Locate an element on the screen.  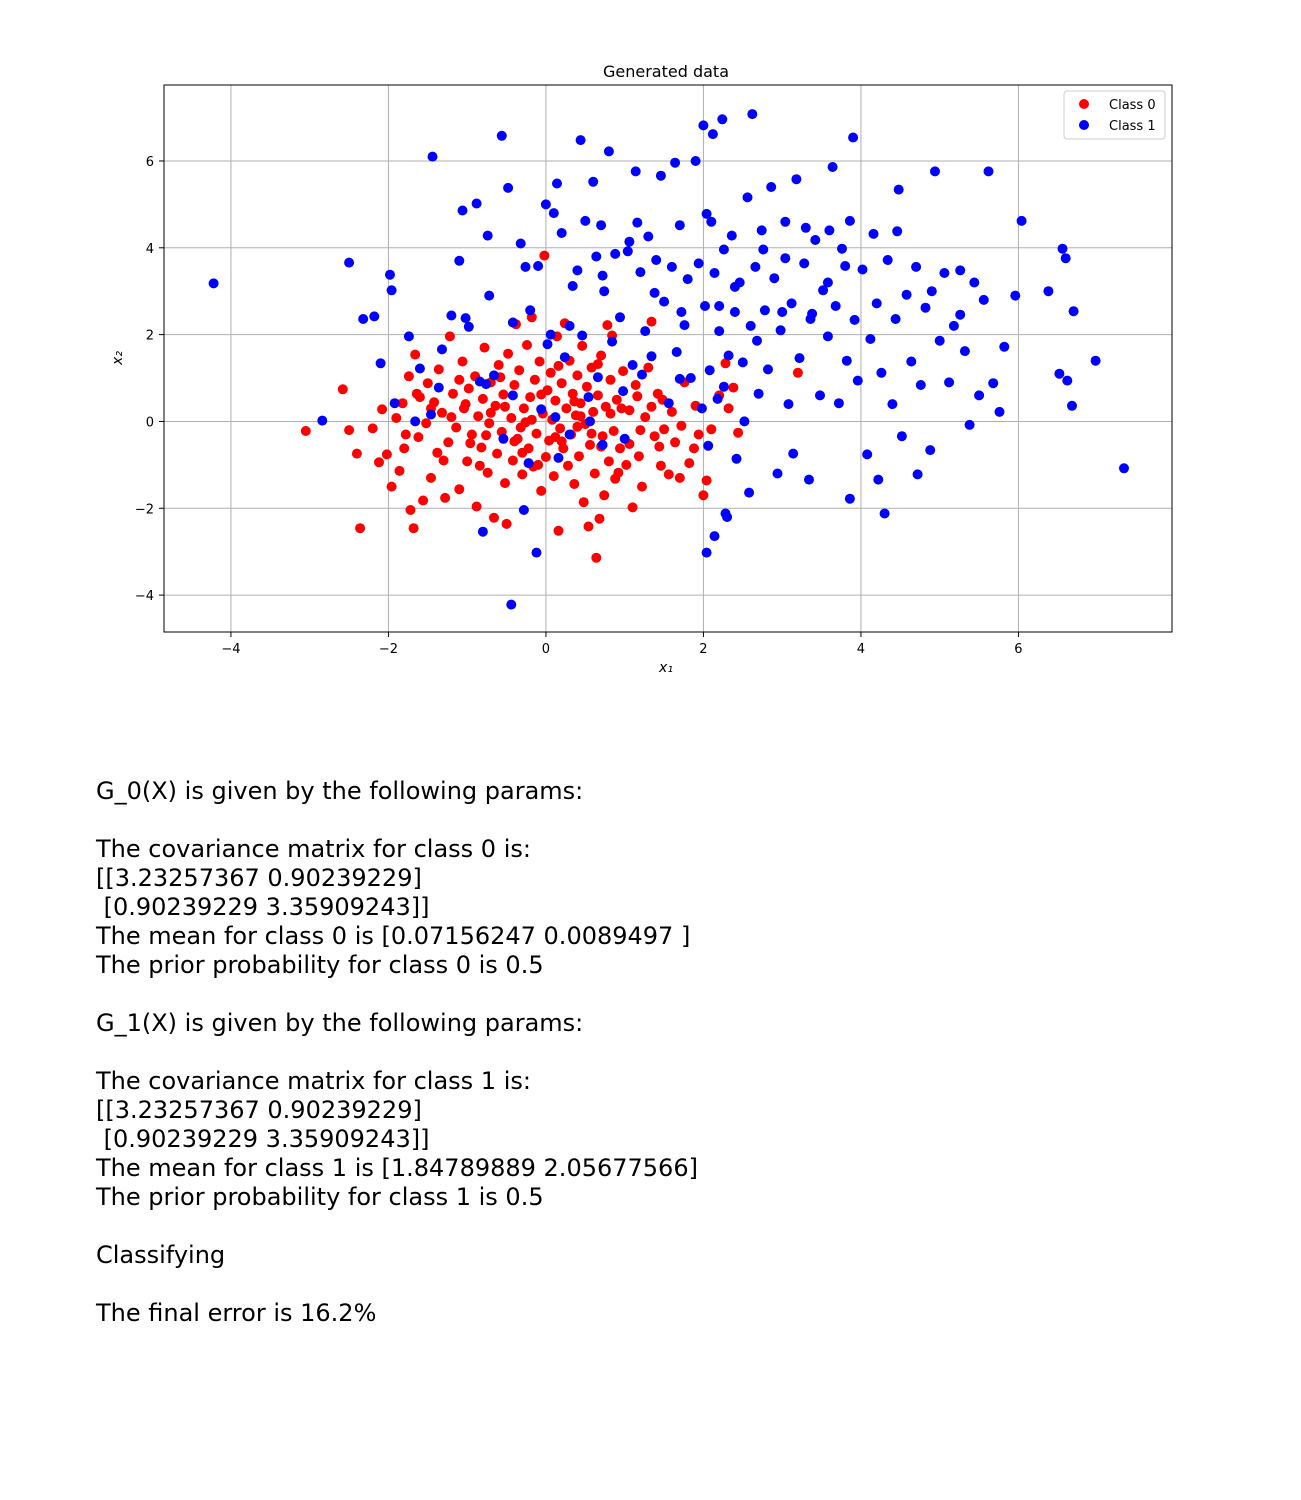
x-axis-label: x₁ is located at coordinates (665, 668).